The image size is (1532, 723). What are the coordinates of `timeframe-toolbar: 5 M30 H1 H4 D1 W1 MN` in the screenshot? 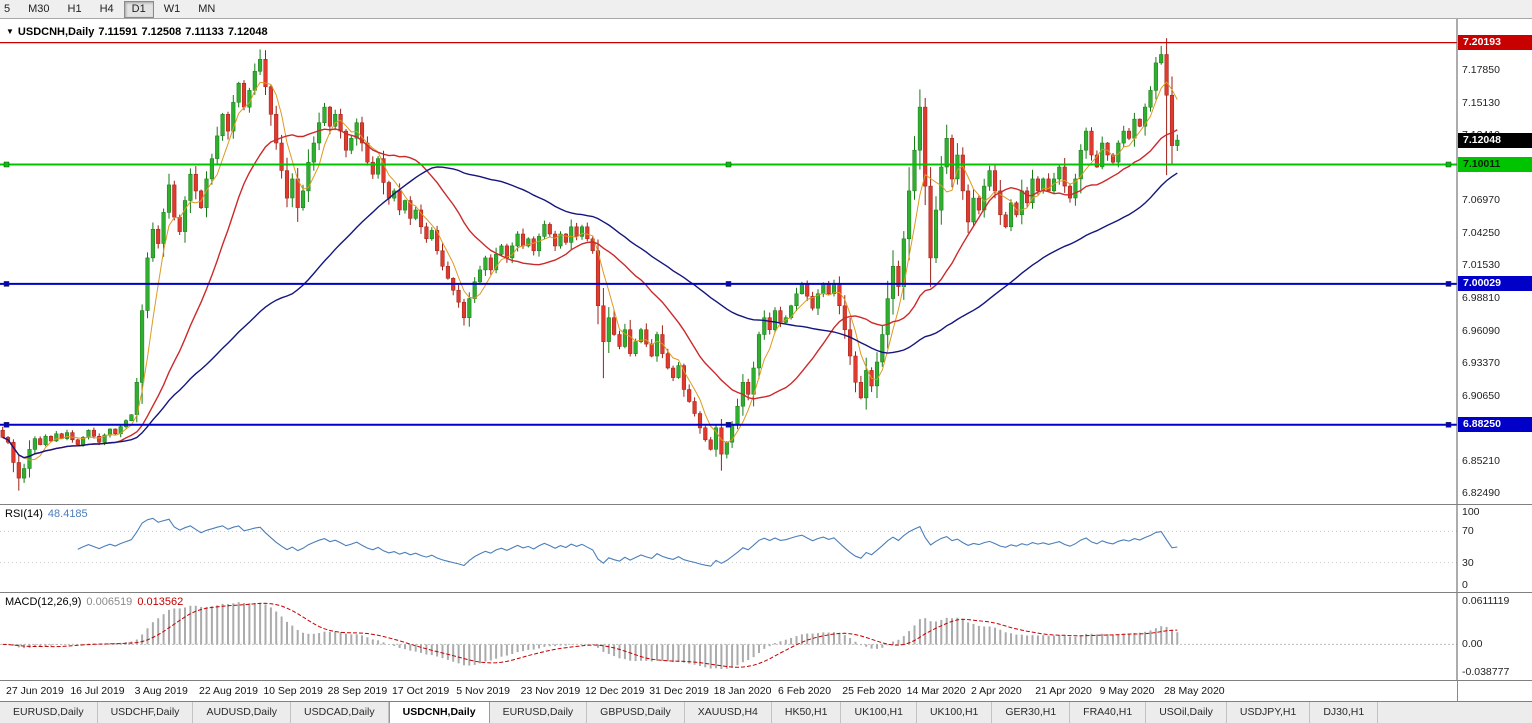 It's located at (766, 9).